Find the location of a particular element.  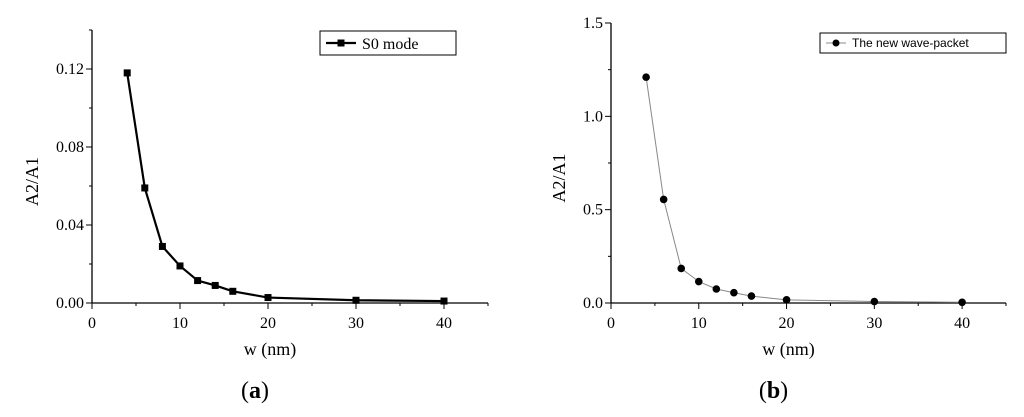

y-tick-label: 0.12 is located at coordinates (70, 69).